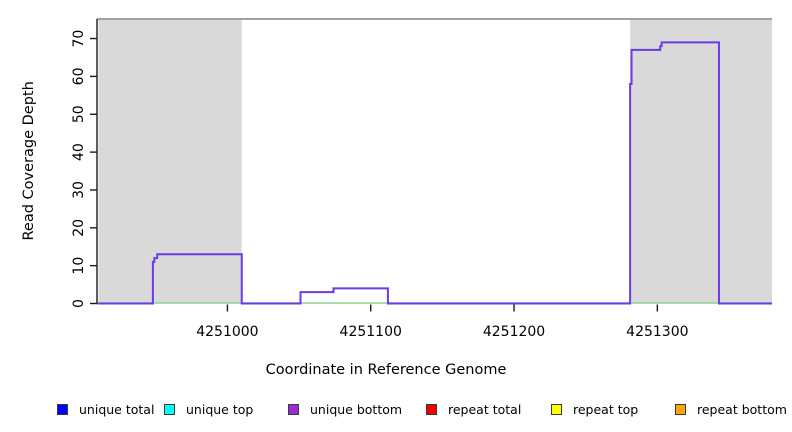 The image size is (792, 432). What do you see at coordinates (79, 303) in the screenshot?
I see `y-tick-label: 0` at bounding box center [79, 303].